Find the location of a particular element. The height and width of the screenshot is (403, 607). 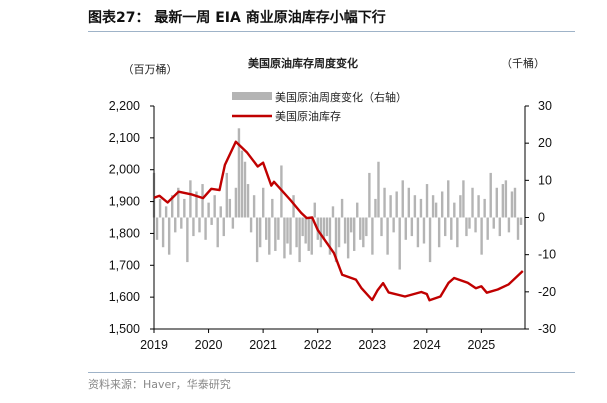

x-tick-label: 2023 is located at coordinates (372, 345).